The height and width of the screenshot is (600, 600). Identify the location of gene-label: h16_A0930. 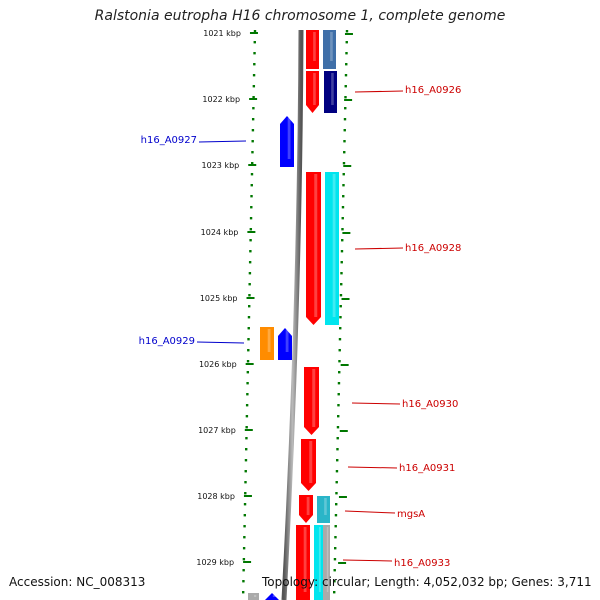
(430, 404).